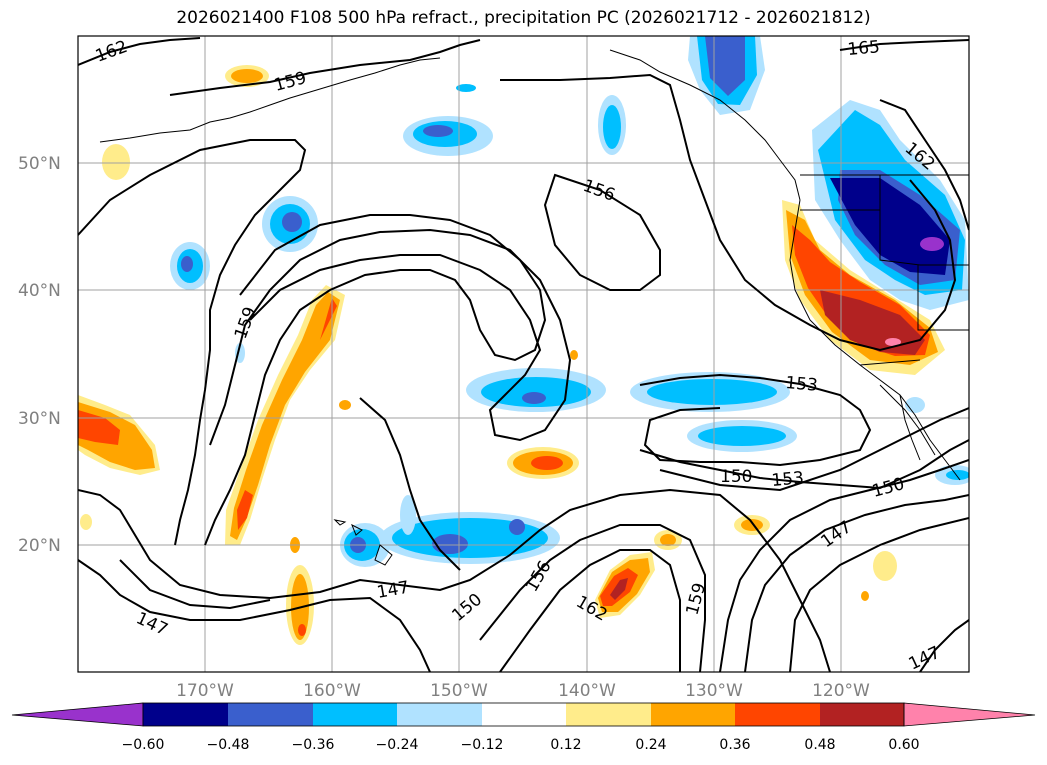  Describe the element at coordinates (332, 691) in the screenshot. I see `lon-label-160w: 160°W` at that location.